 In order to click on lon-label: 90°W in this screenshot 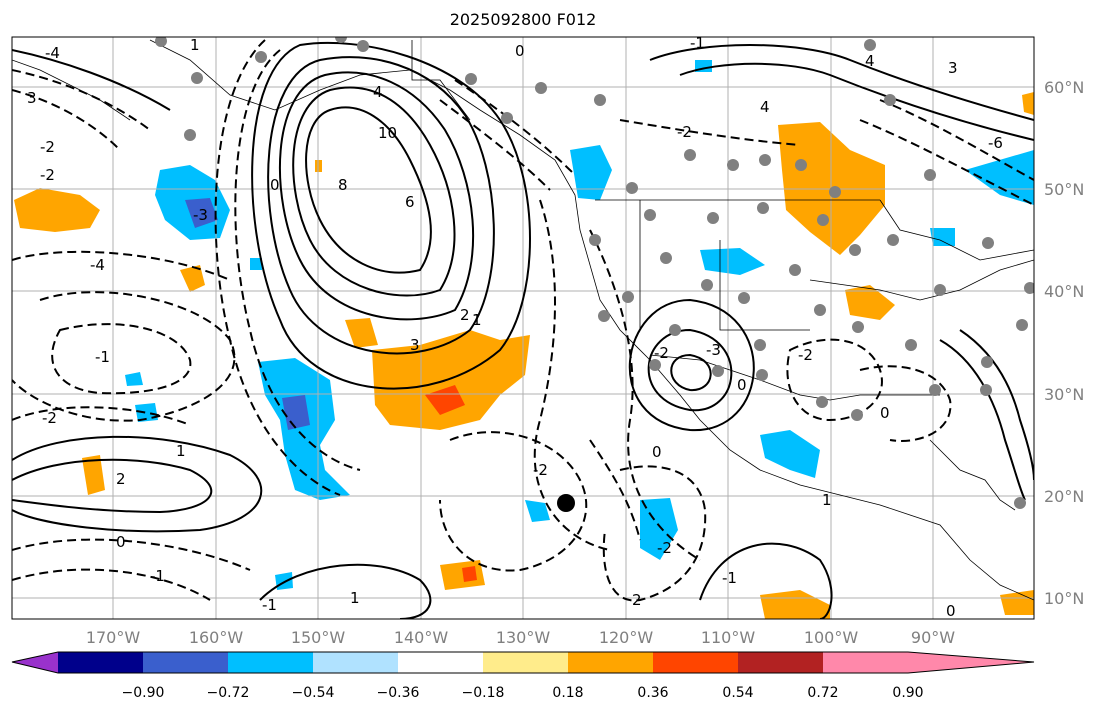, I will do `click(933, 637)`.